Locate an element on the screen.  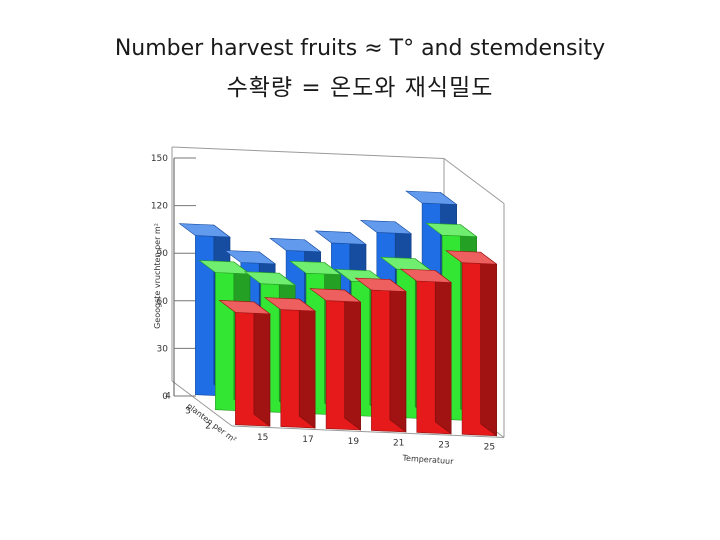
y-tick-label: 30 is located at coordinates (163, 349).